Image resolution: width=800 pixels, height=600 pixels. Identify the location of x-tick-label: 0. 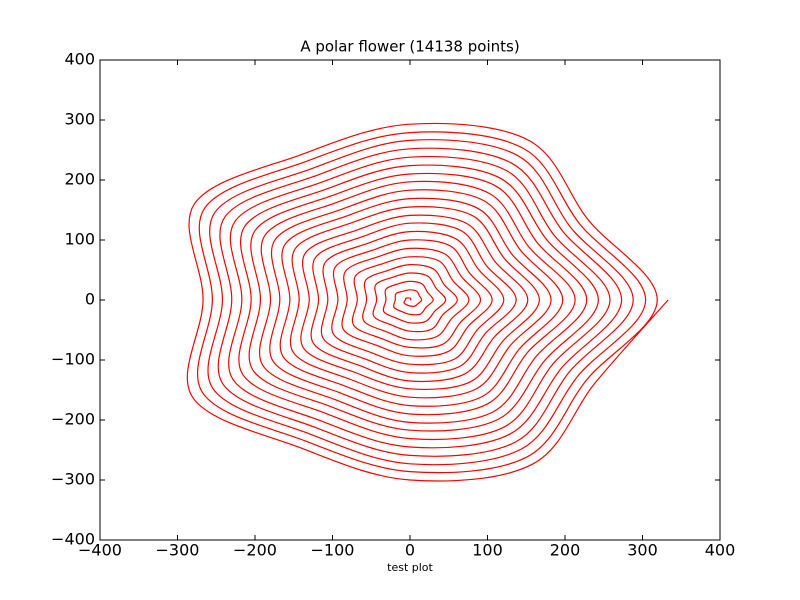
(410, 550).